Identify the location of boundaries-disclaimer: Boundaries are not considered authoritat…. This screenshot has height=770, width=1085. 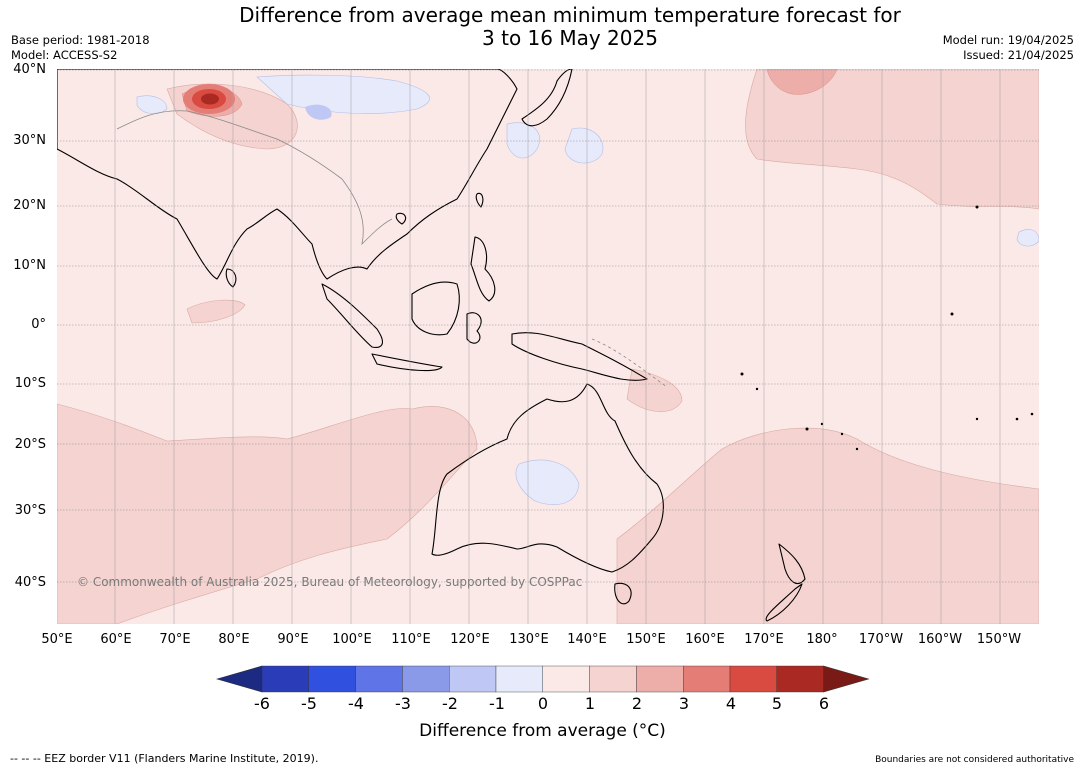
(974, 760).